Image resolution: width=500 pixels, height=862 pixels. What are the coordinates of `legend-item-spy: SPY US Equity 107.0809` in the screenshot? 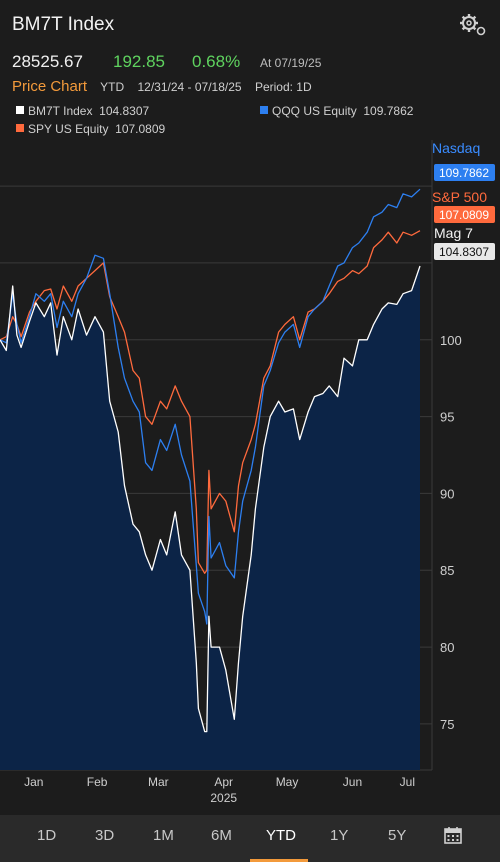 It's located at (90, 129).